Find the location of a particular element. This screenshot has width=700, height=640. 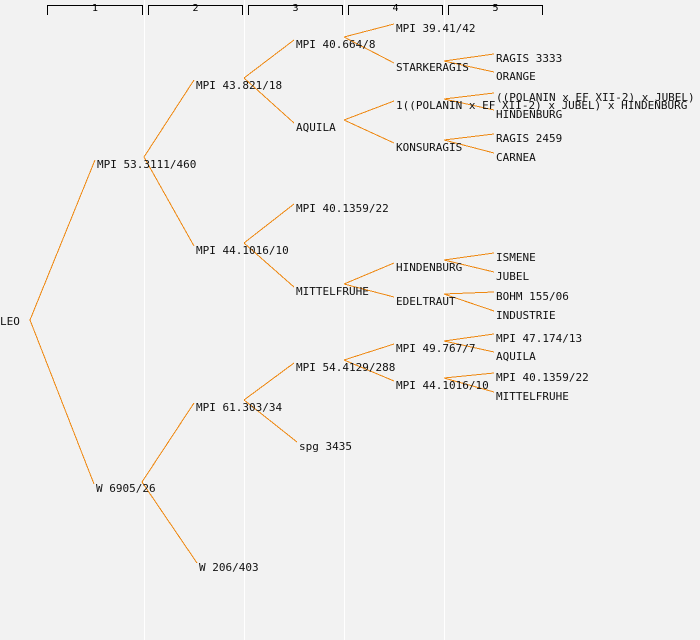

node-label-mpi40664: MPI 40.664/8 is located at coordinates (336, 44).